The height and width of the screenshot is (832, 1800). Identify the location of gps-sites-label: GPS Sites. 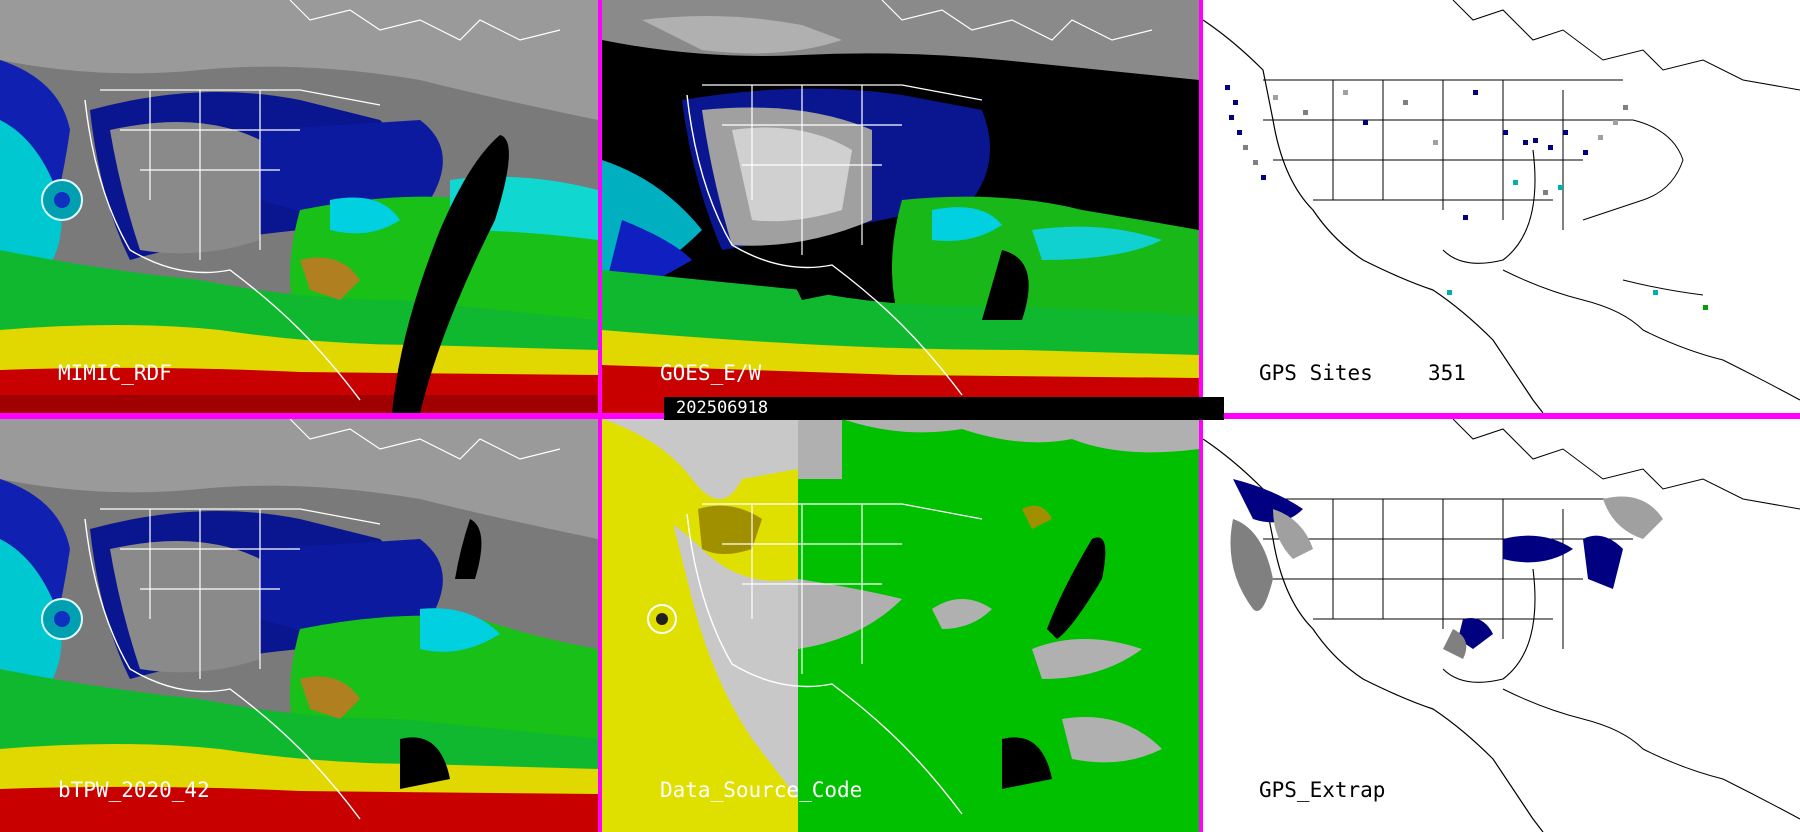
(1316, 373).